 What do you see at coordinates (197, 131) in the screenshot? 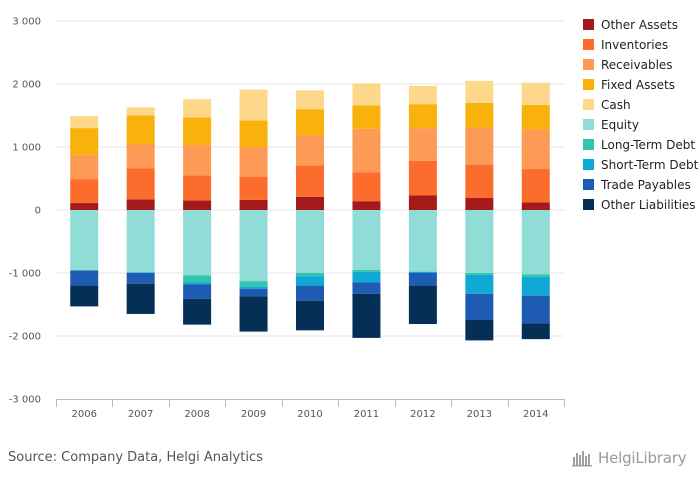
I see `bar-segment-fixed-assets-2008` at bounding box center [197, 131].